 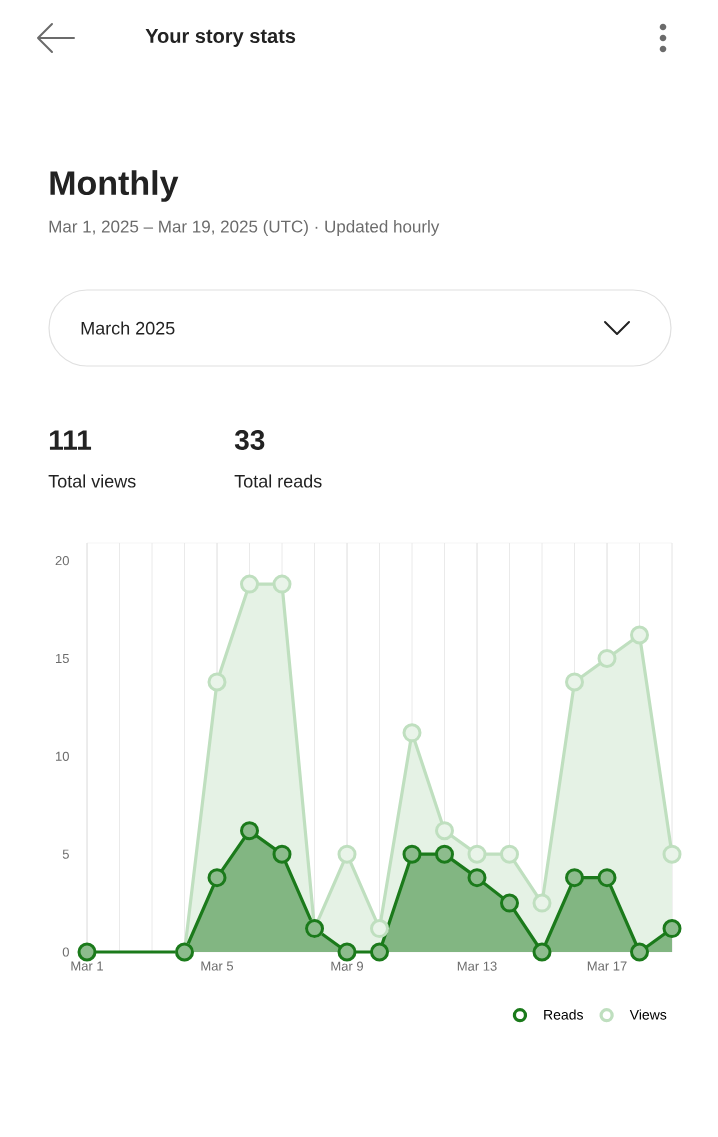 What do you see at coordinates (70, 440) in the screenshot?
I see `text: 111` at bounding box center [70, 440].